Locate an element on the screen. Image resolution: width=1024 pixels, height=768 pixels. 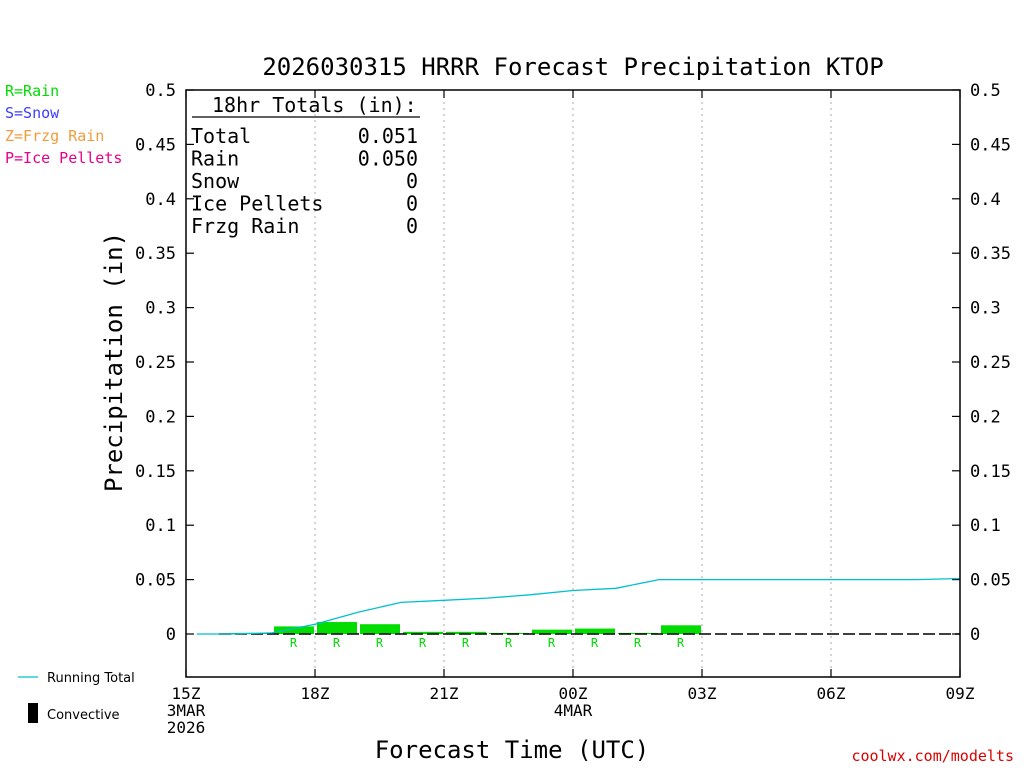
ptype-legend-snow: S=Snow is located at coordinates (32, 113).